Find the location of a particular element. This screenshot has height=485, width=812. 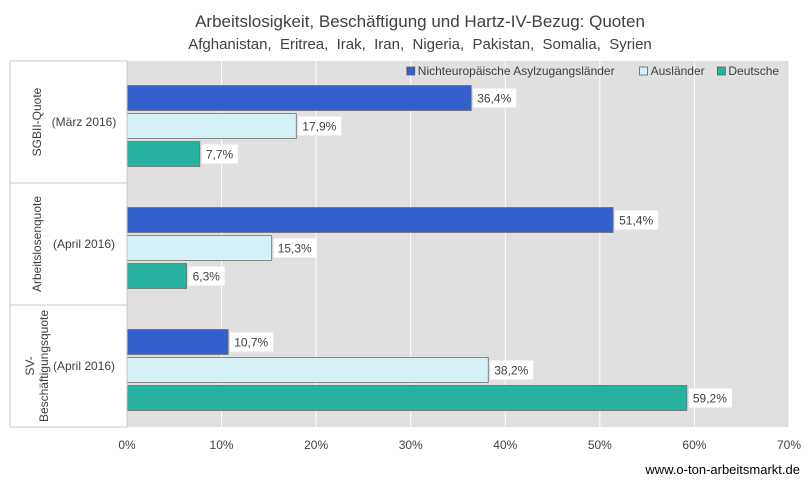

x-tick-label: 50% is located at coordinates (600, 445).